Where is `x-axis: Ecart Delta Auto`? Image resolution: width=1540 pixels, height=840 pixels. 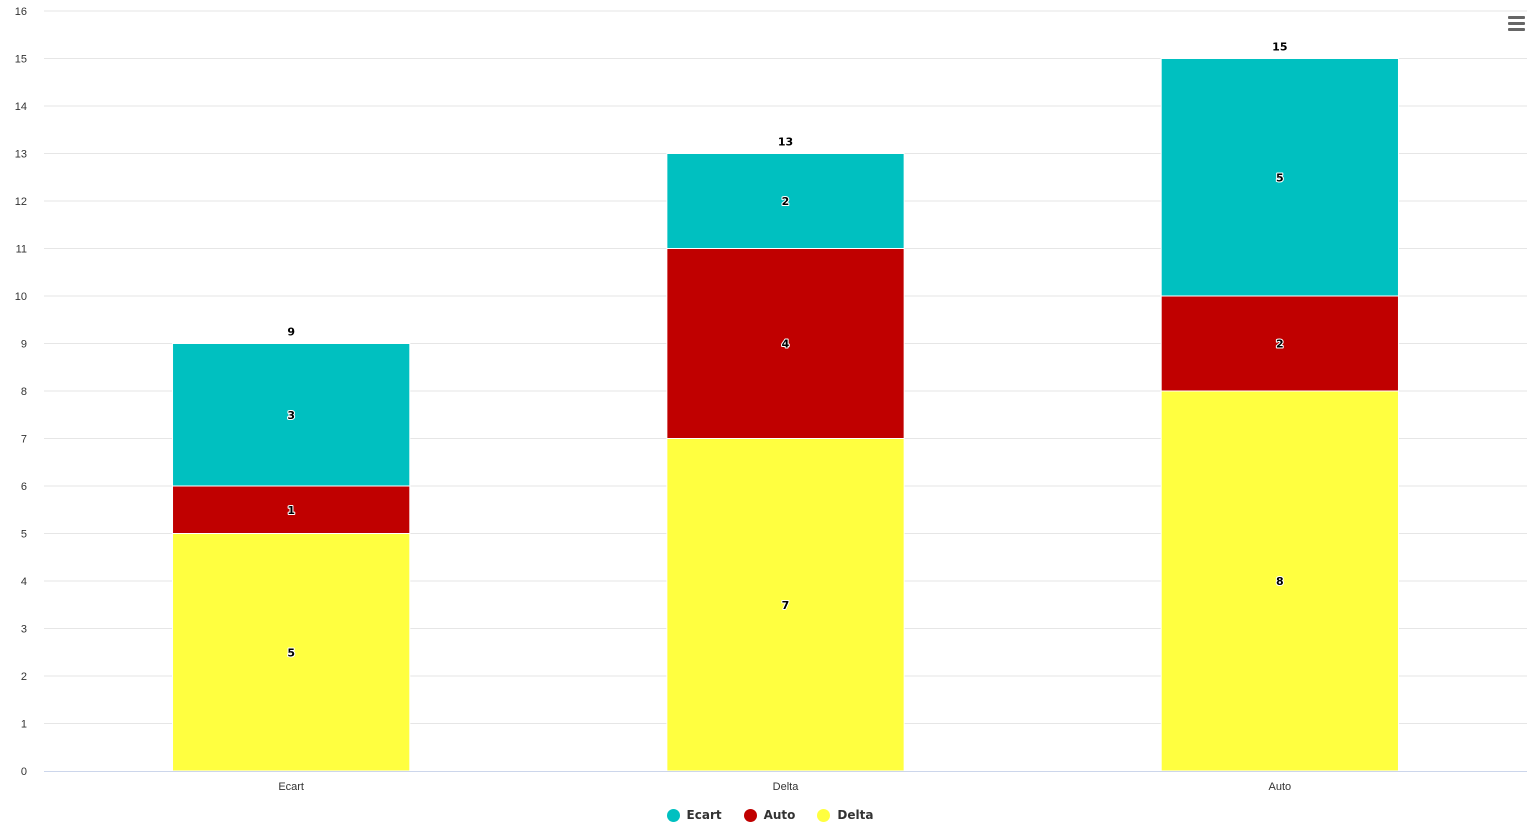
x-axis: Ecart Delta Auto is located at coordinates (785, 782).